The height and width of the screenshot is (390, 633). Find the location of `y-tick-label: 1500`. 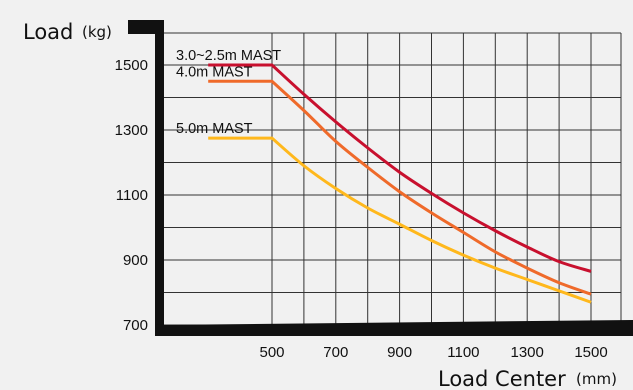

y-tick-label: 1500 is located at coordinates (131, 65).